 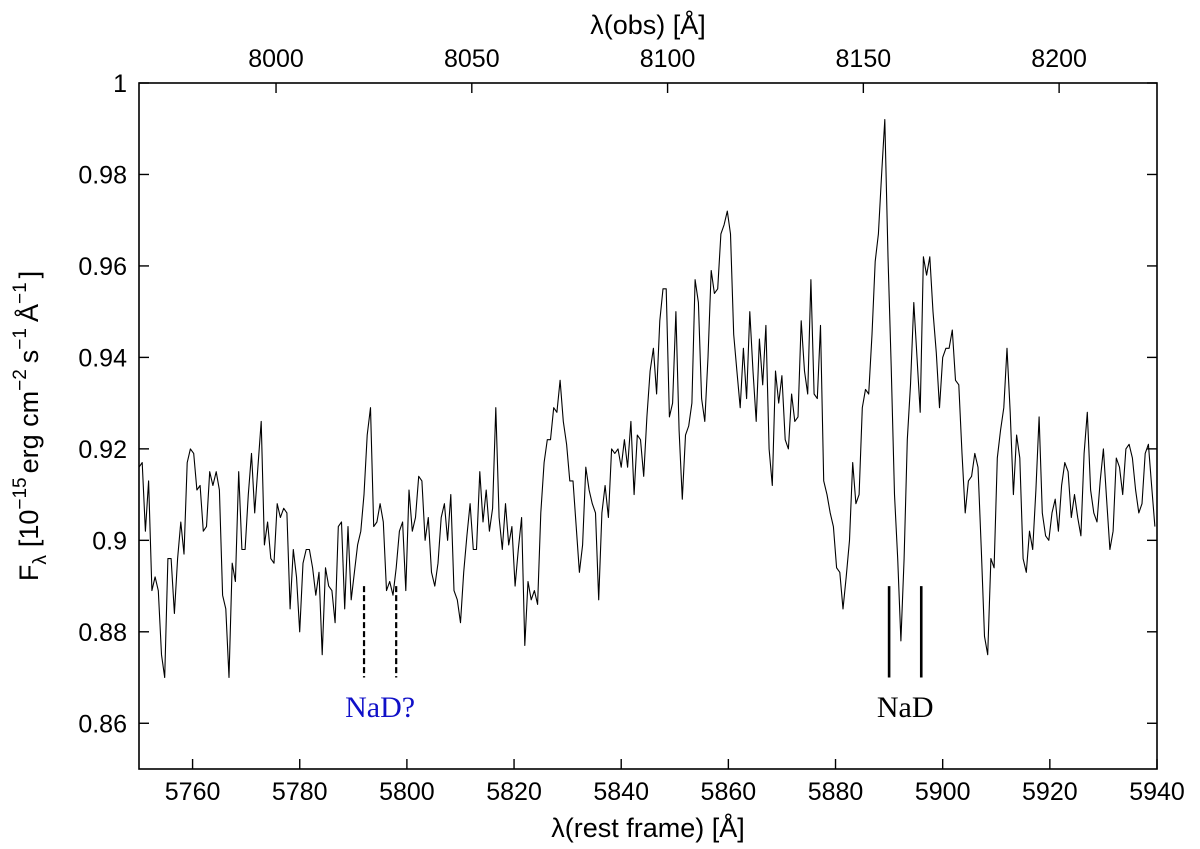 What do you see at coordinates (668, 59) in the screenshot?
I see `x2-tick-label-8100: 8100` at bounding box center [668, 59].